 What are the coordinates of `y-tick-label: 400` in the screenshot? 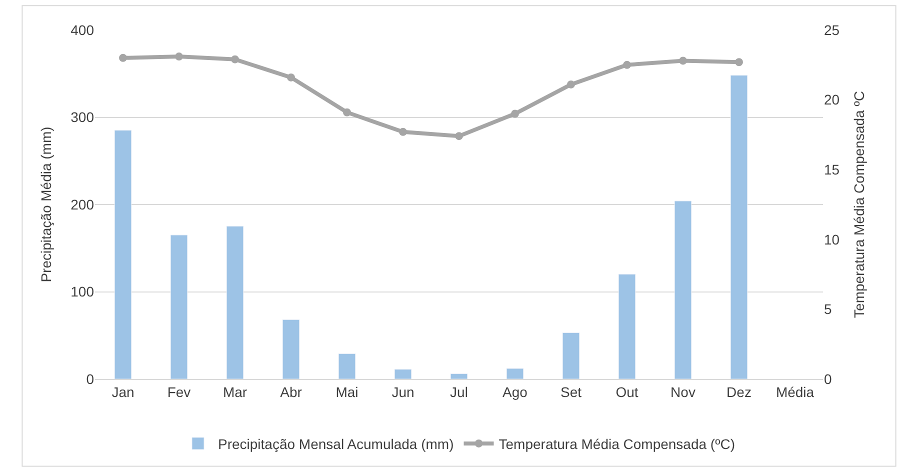 It's located at (82, 30).